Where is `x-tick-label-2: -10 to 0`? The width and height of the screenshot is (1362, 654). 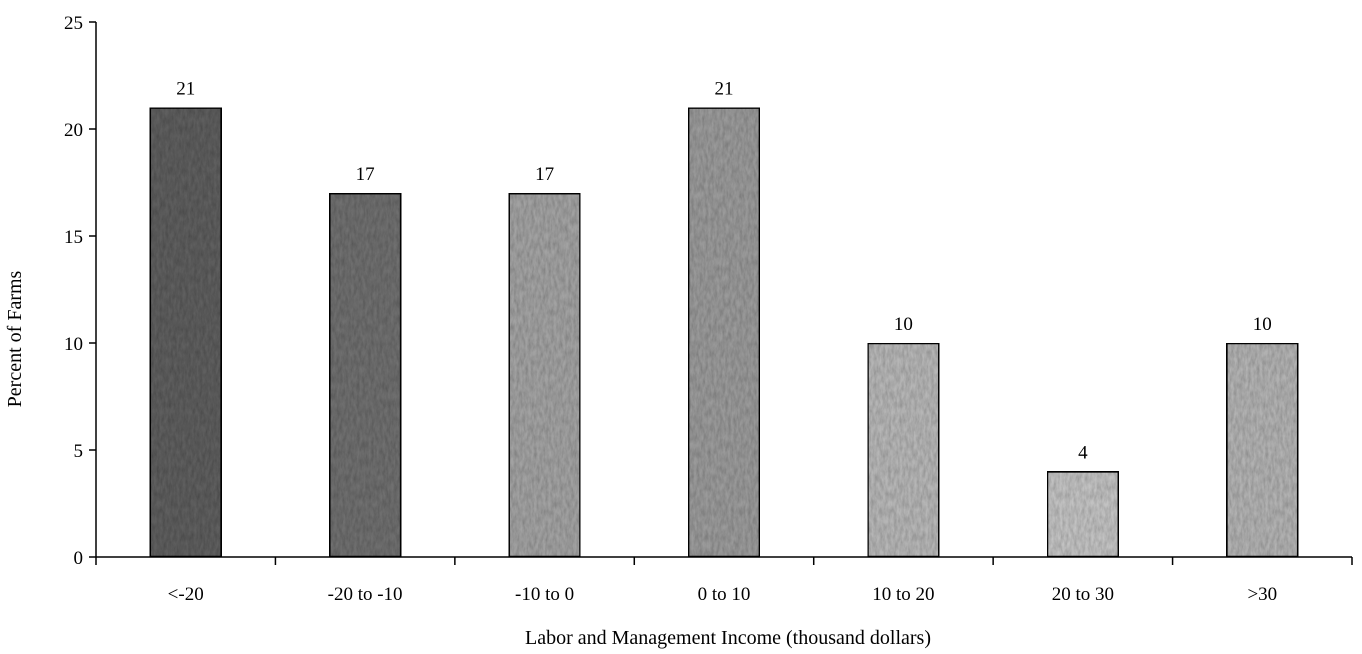
x-tick-label-2: -10 to 0 is located at coordinates (544, 594).